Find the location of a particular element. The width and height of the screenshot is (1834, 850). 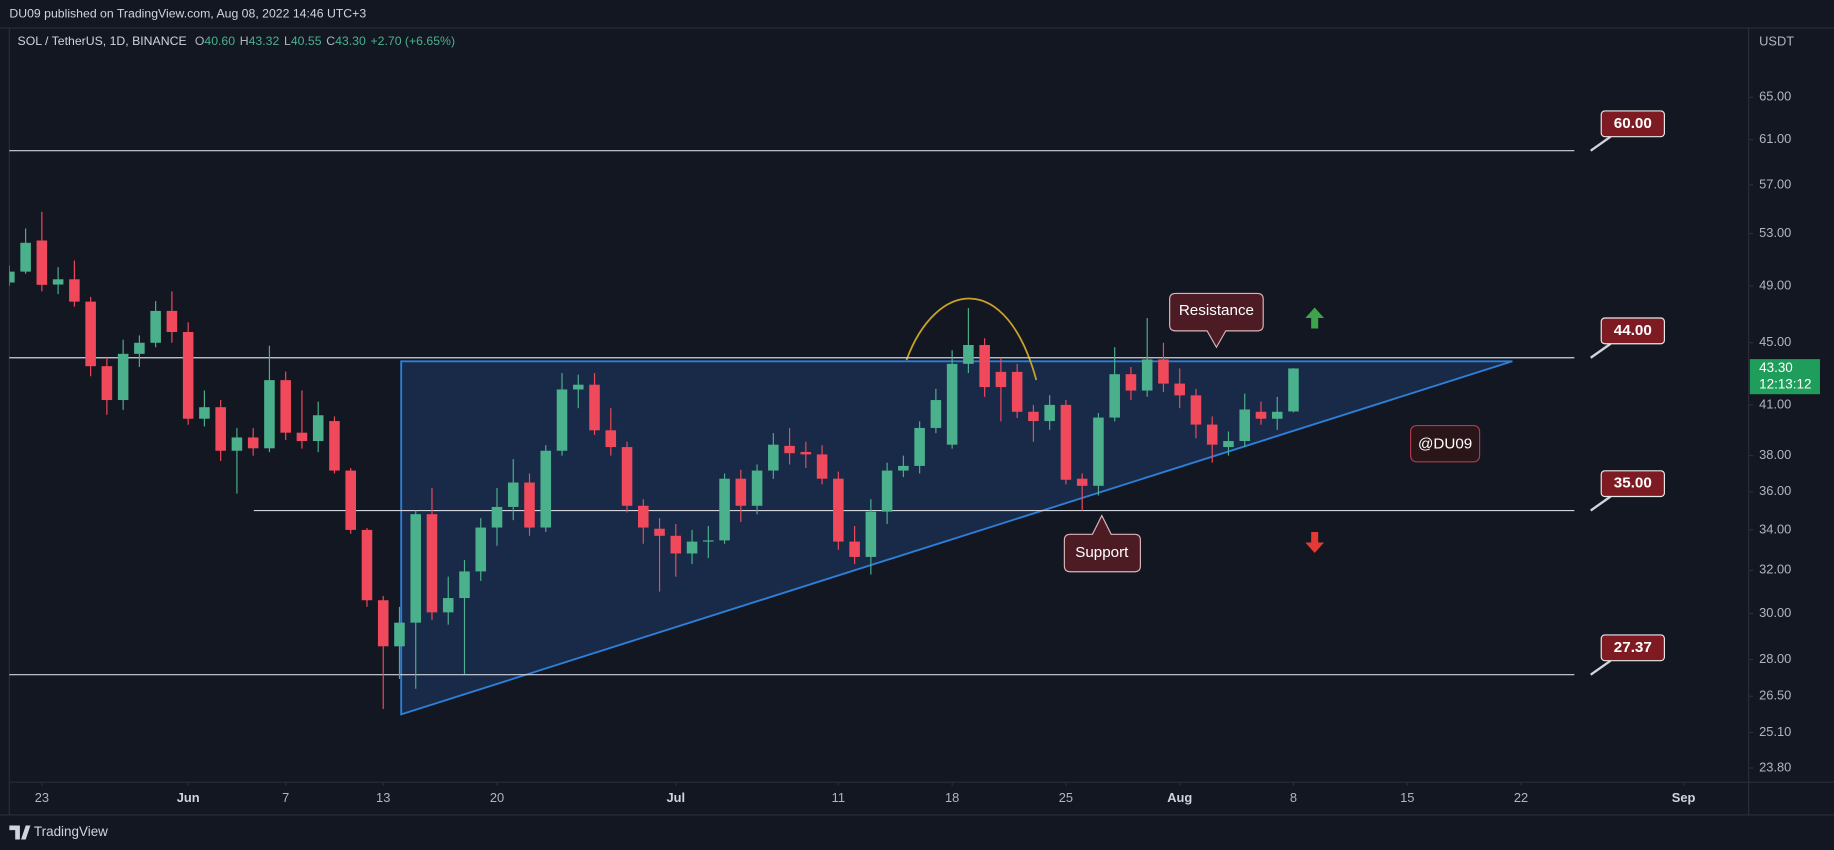

y-tick-label: 49.00 is located at coordinates (1775, 284).